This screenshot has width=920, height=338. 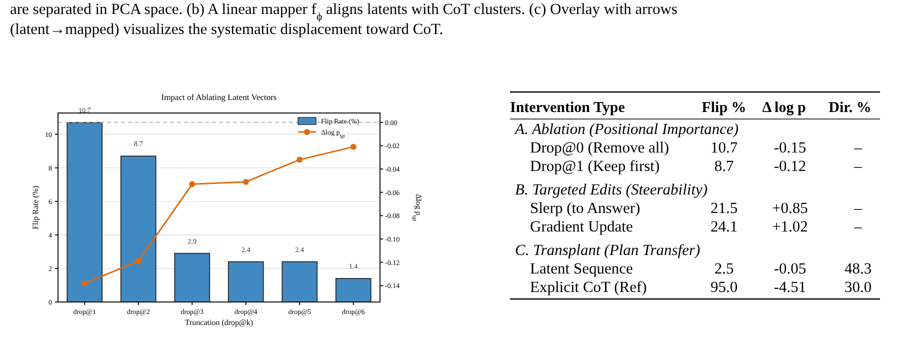 What do you see at coordinates (581, 227) in the screenshot?
I see `category-label: Gradient Update` at bounding box center [581, 227].